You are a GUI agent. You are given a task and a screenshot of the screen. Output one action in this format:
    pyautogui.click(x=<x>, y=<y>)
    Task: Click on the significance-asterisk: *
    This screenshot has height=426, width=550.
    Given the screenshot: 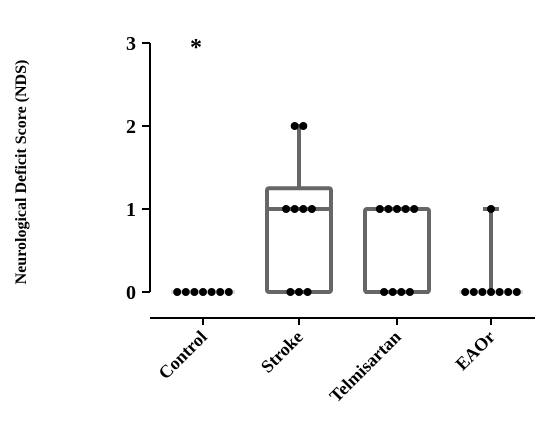 What is the action you would take?
    pyautogui.click(x=196, y=48)
    